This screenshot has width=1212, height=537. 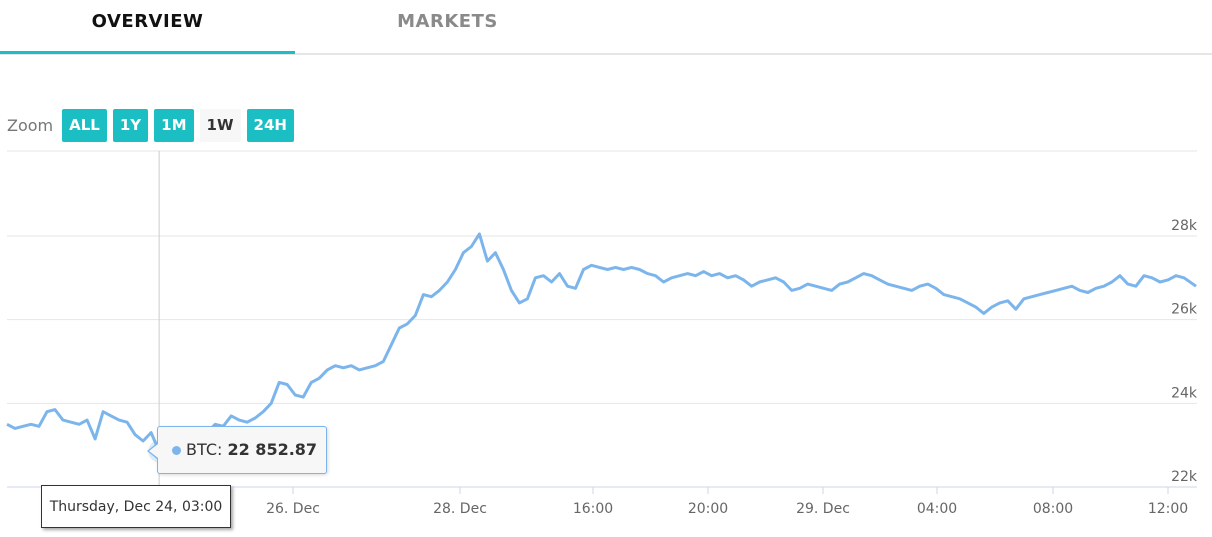 I want to click on series-dot-icon, so click(x=176, y=450).